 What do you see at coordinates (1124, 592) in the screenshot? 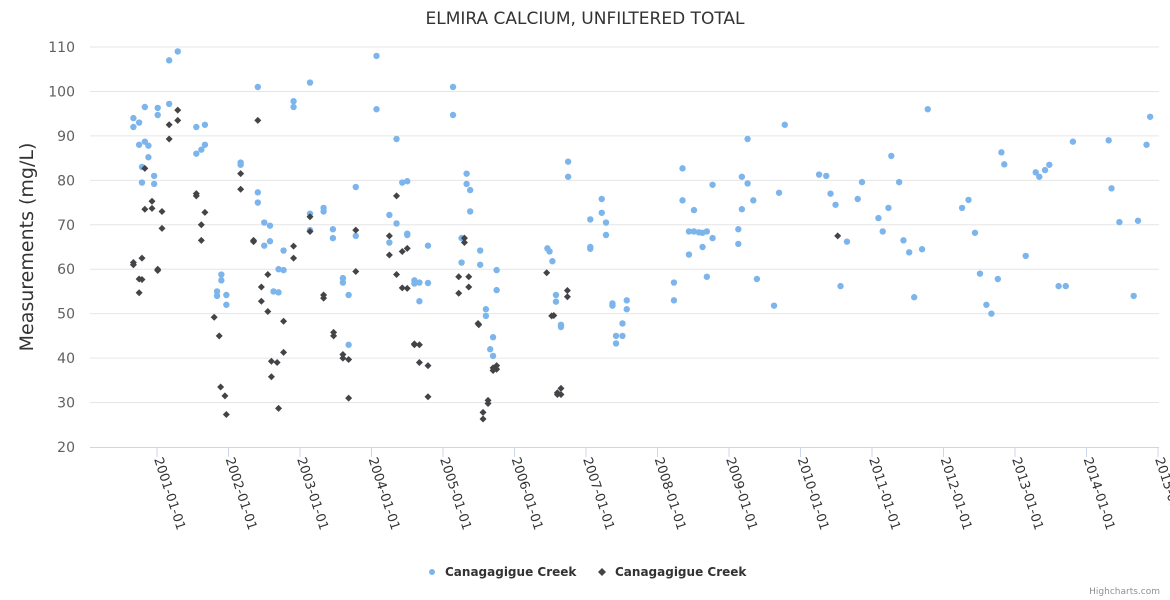
I see `credits-link: Highcharts.com` at bounding box center [1124, 592].